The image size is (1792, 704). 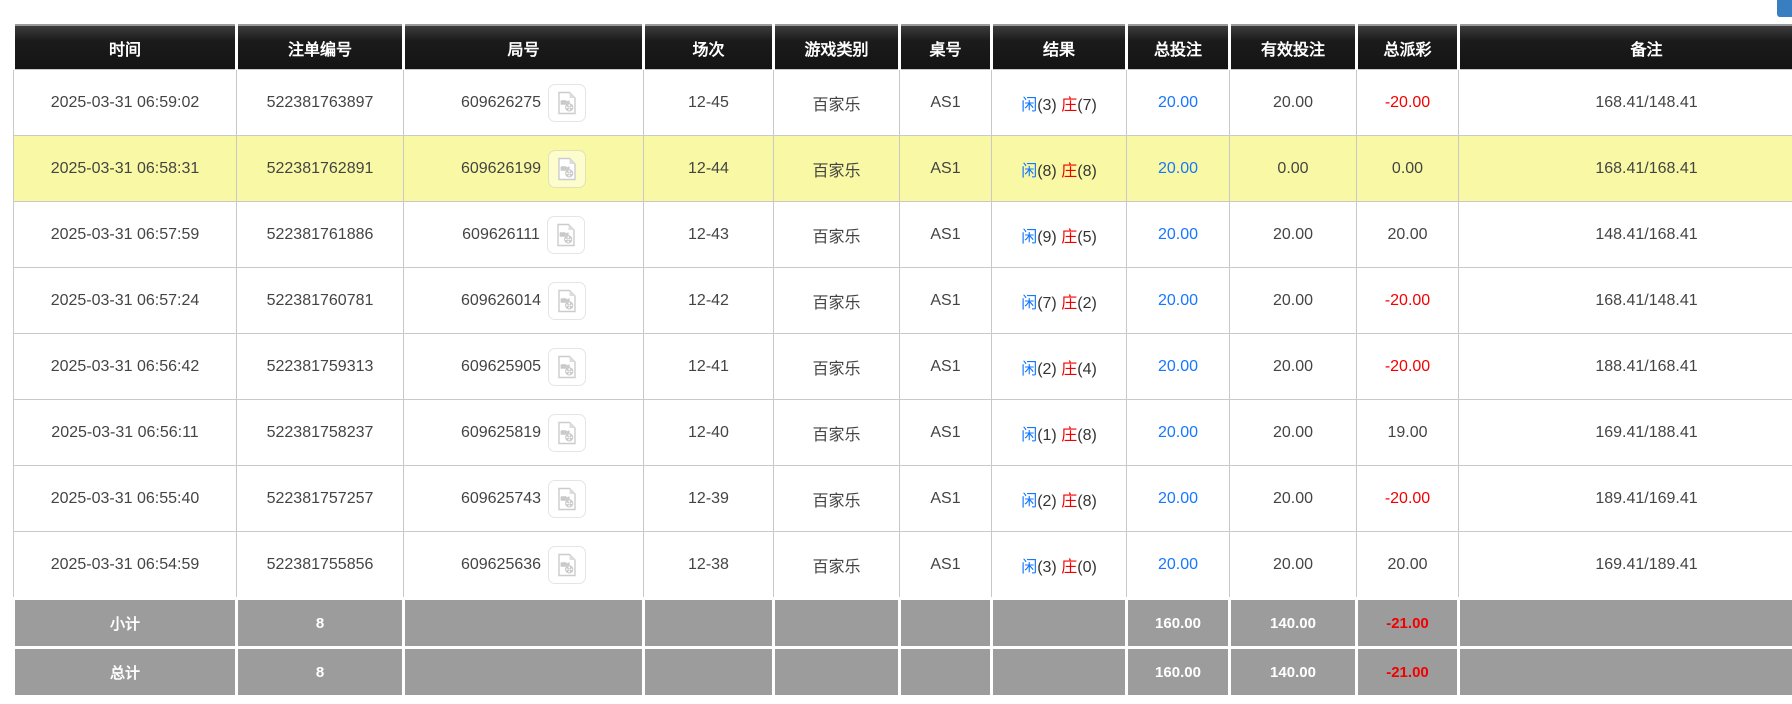 I want to click on bet-id-value: 522381757257, so click(x=320, y=498).